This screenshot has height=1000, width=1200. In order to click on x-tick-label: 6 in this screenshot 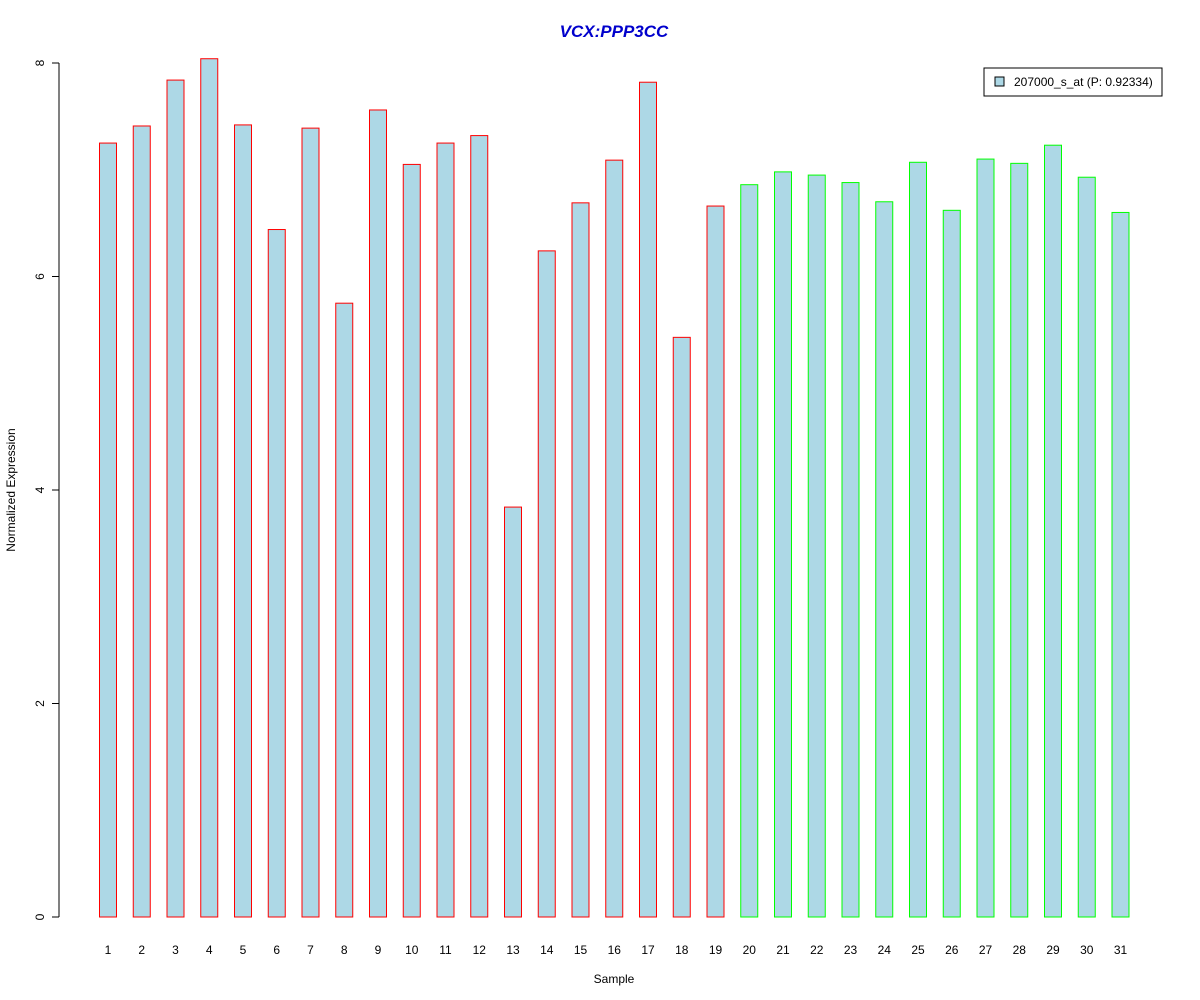, I will do `click(276, 950)`.